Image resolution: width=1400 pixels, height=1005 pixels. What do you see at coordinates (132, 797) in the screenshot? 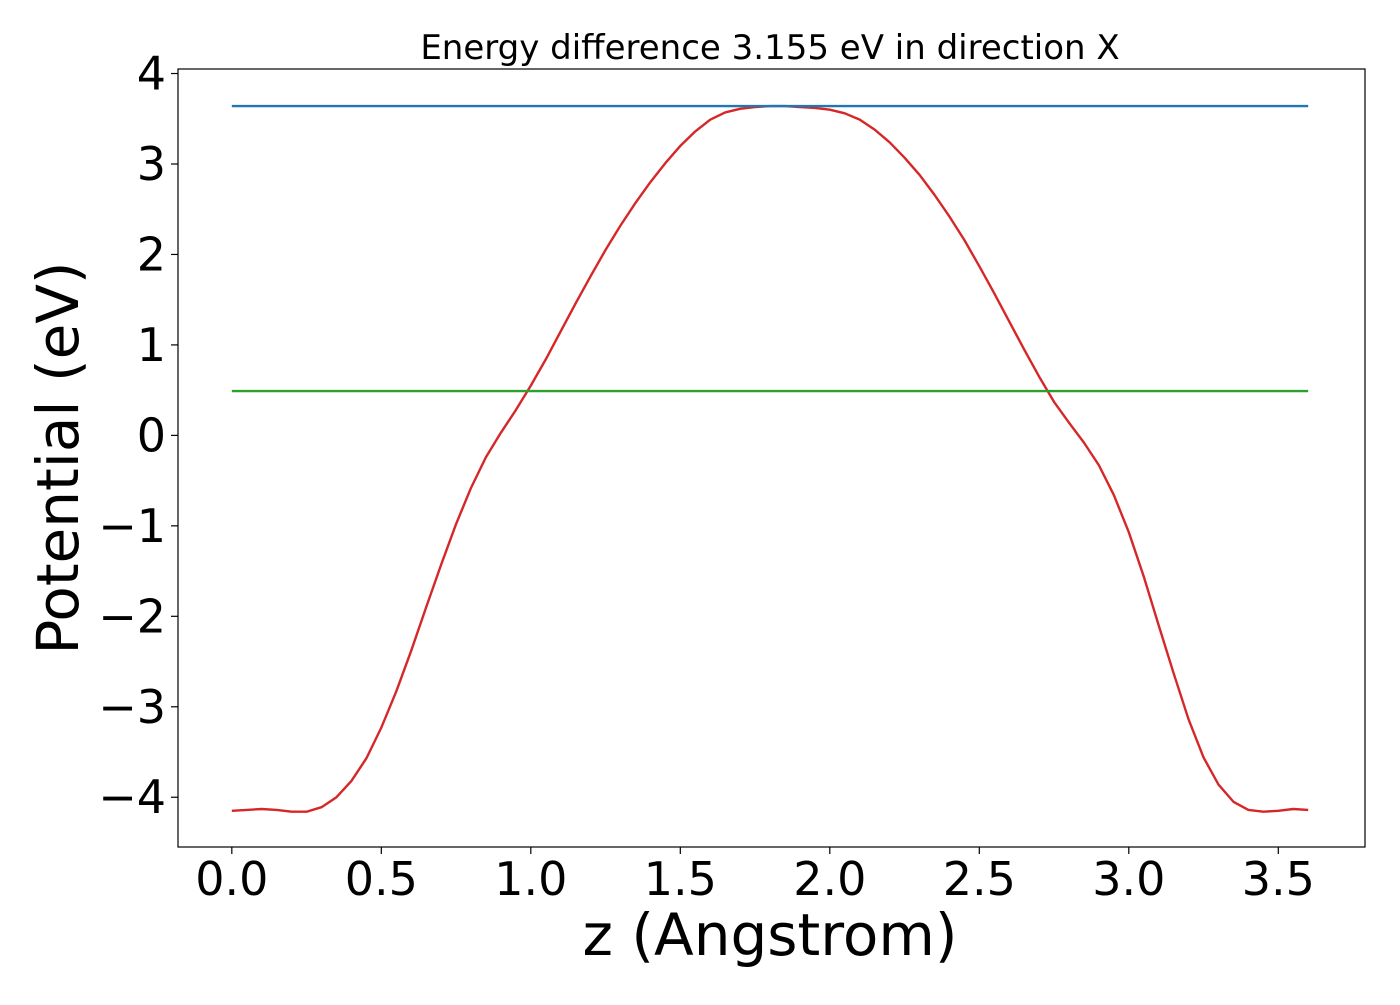
I see `y-tick-label: −4` at bounding box center [132, 797].